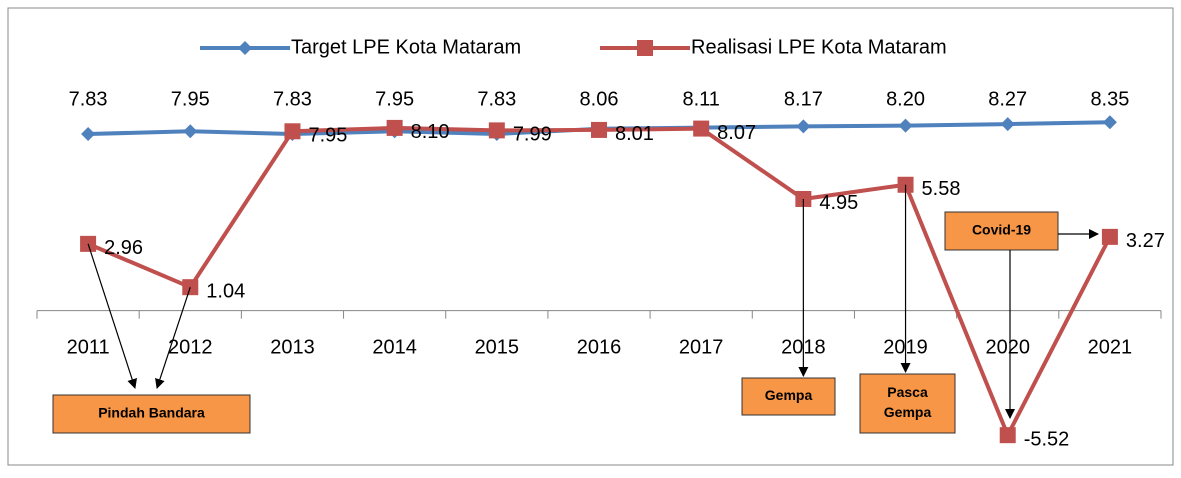 The image size is (1181, 478). Describe the element at coordinates (292, 347) in the screenshot. I see `x-tick-label: 2013` at that location.